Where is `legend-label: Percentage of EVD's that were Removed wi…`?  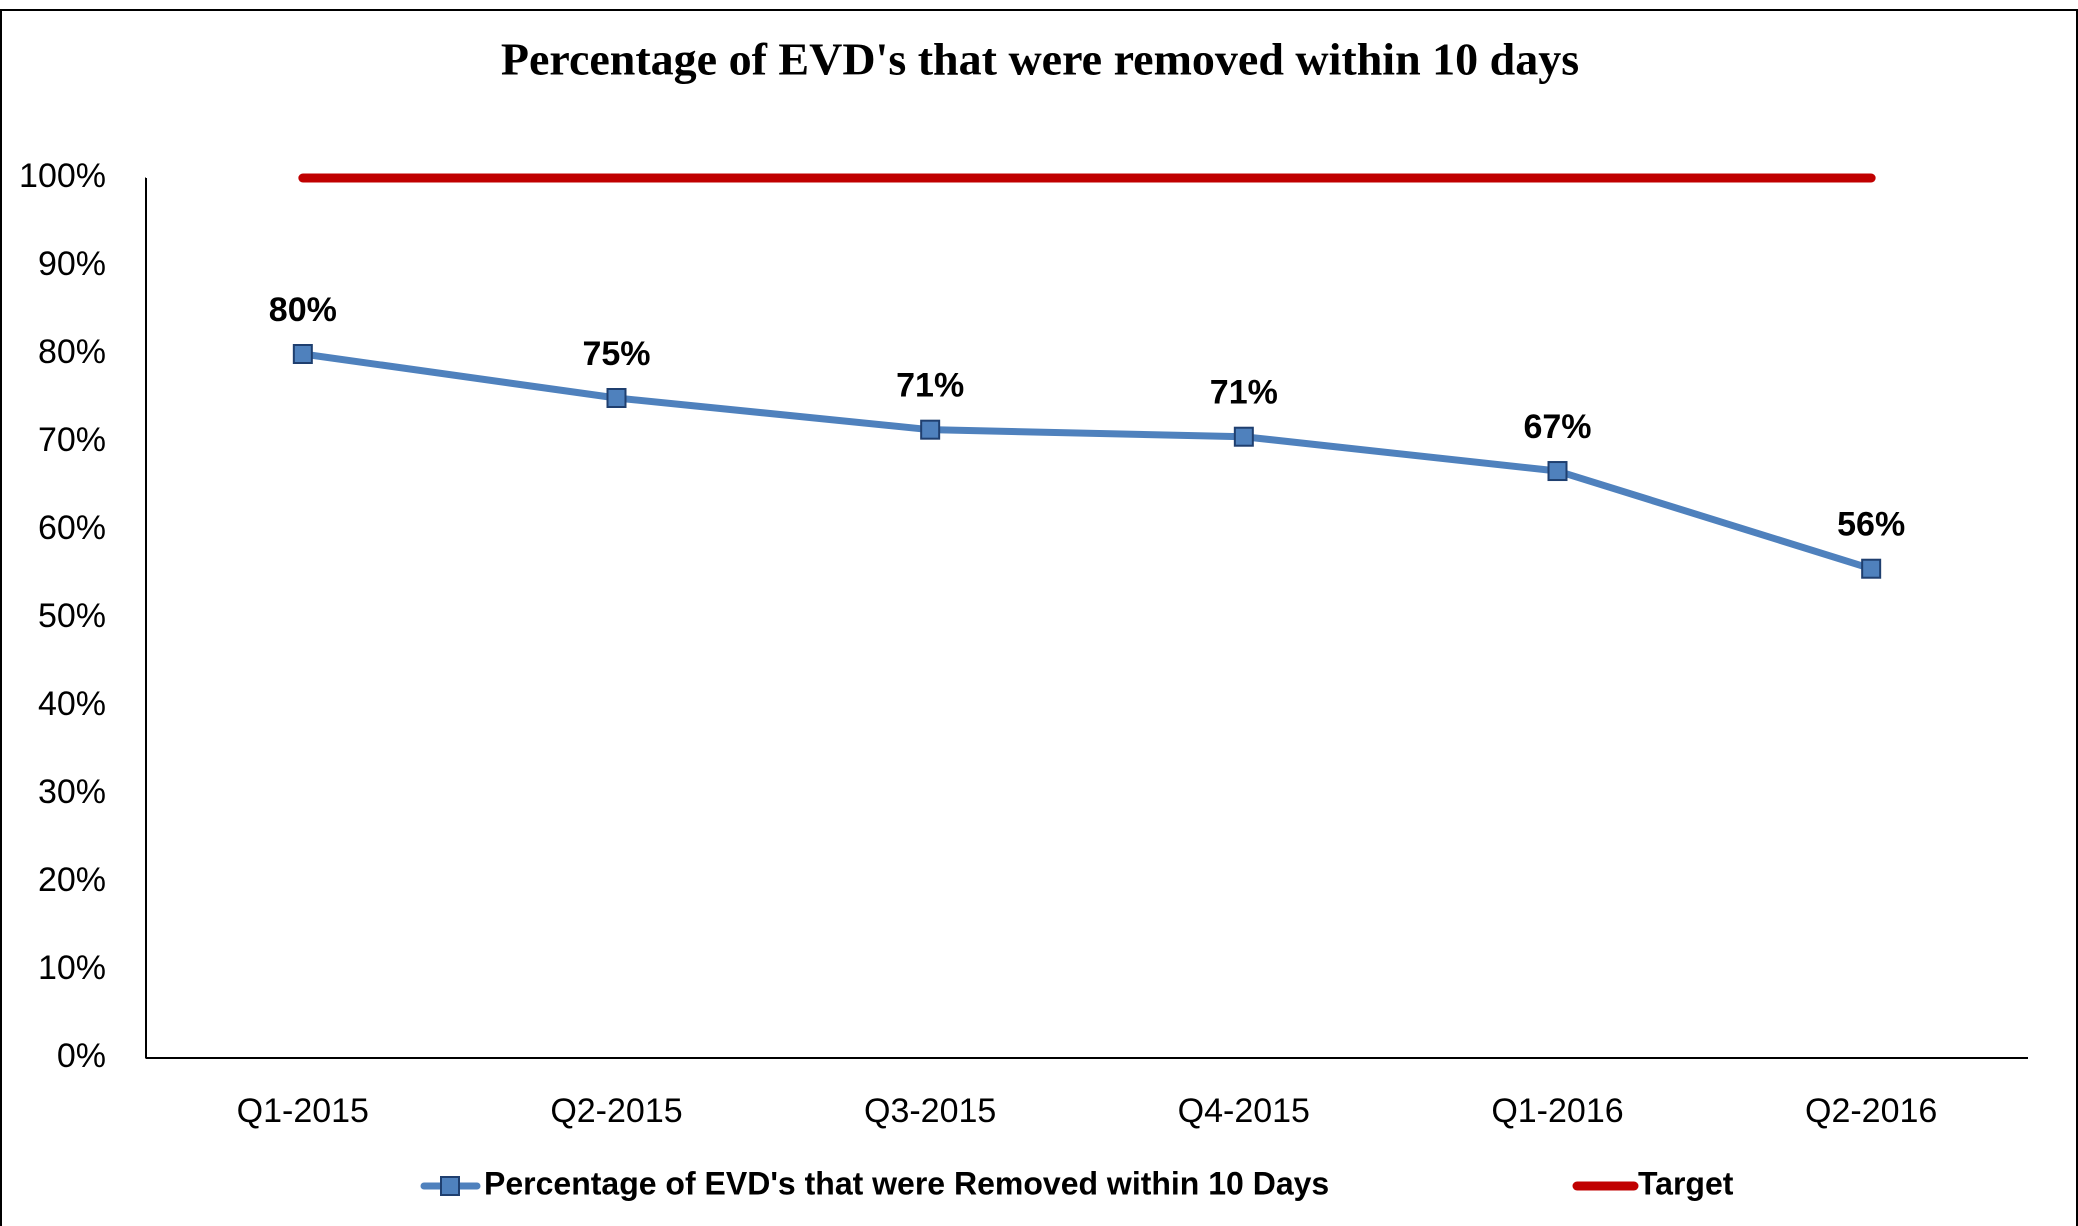
legend-label: Percentage of EVD's that were Removed wi… is located at coordinates (906, 1183).